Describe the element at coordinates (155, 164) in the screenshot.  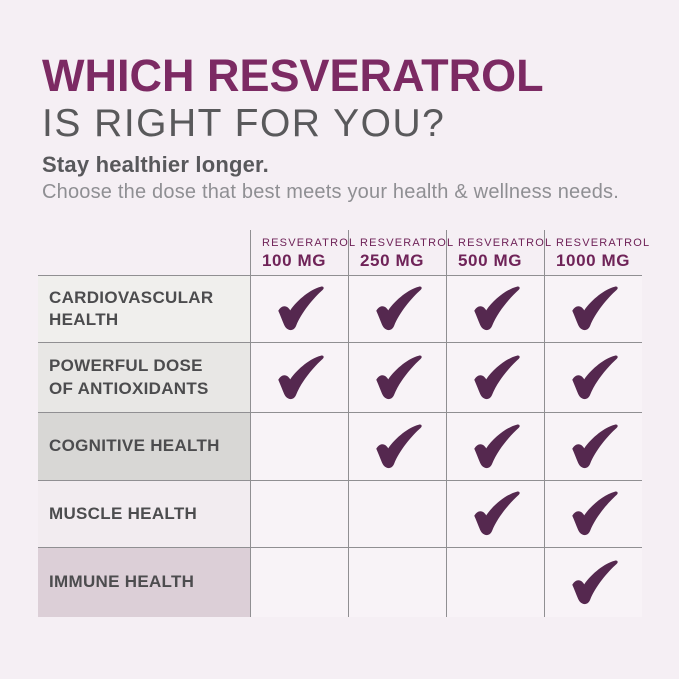
I see `tagline: Stay healthier longer.` at that location.